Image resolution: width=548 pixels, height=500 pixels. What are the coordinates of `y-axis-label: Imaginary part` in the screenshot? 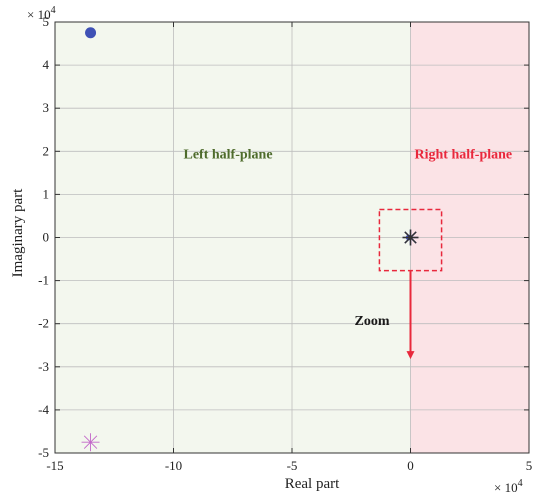 It's located at (18, 233).